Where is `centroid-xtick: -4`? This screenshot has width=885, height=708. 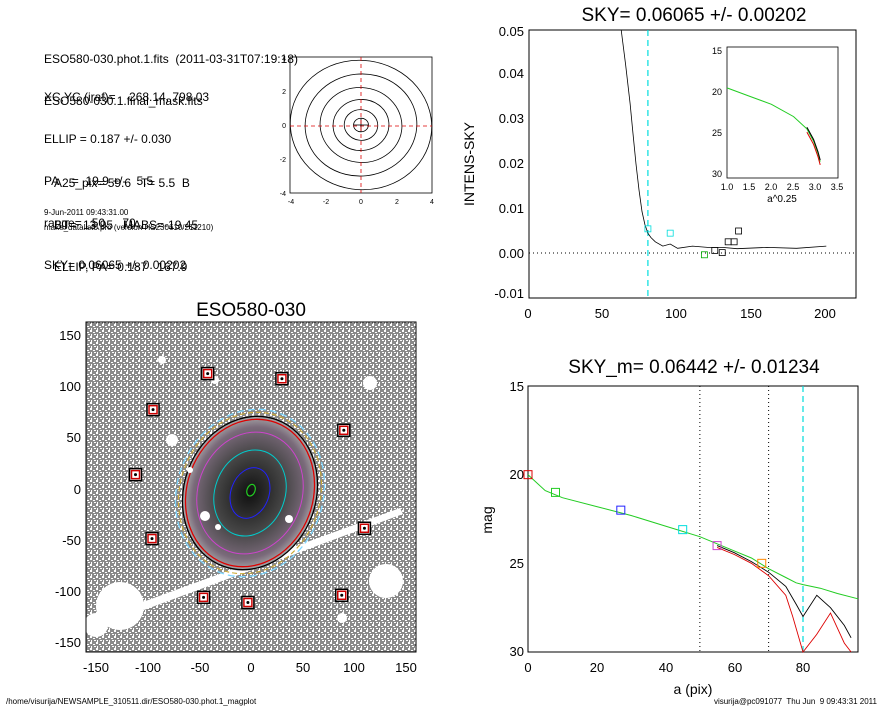
centroid-xtick: -4 is located at coordinates (291, 202).